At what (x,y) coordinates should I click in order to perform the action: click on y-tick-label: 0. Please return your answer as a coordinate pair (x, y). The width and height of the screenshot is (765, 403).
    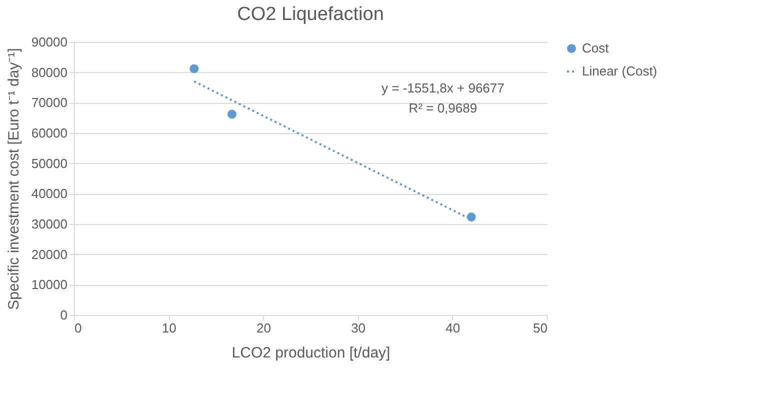
    Looking at the image, I should click on (64, 315).